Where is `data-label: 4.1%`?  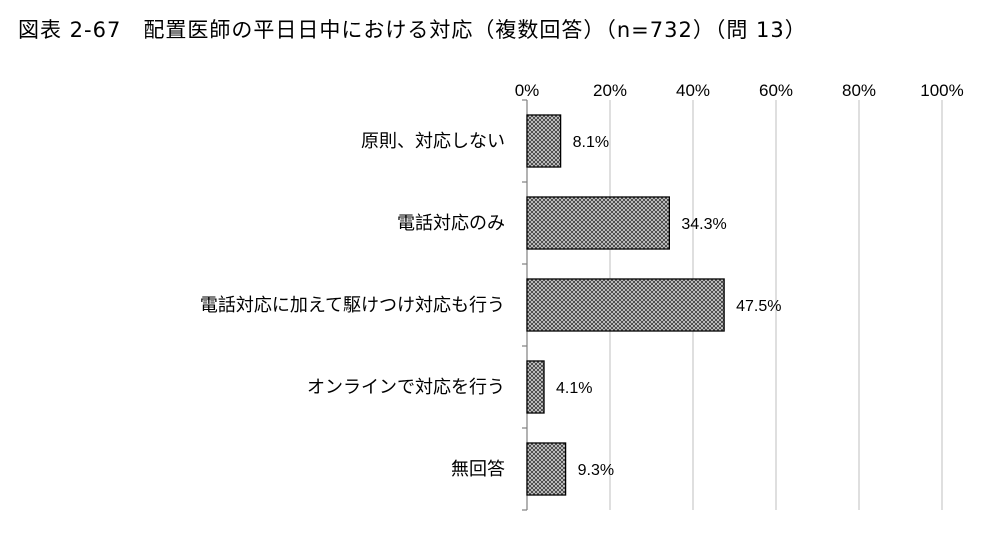 data-label: 4.1% is located at coordinates (574, 388).